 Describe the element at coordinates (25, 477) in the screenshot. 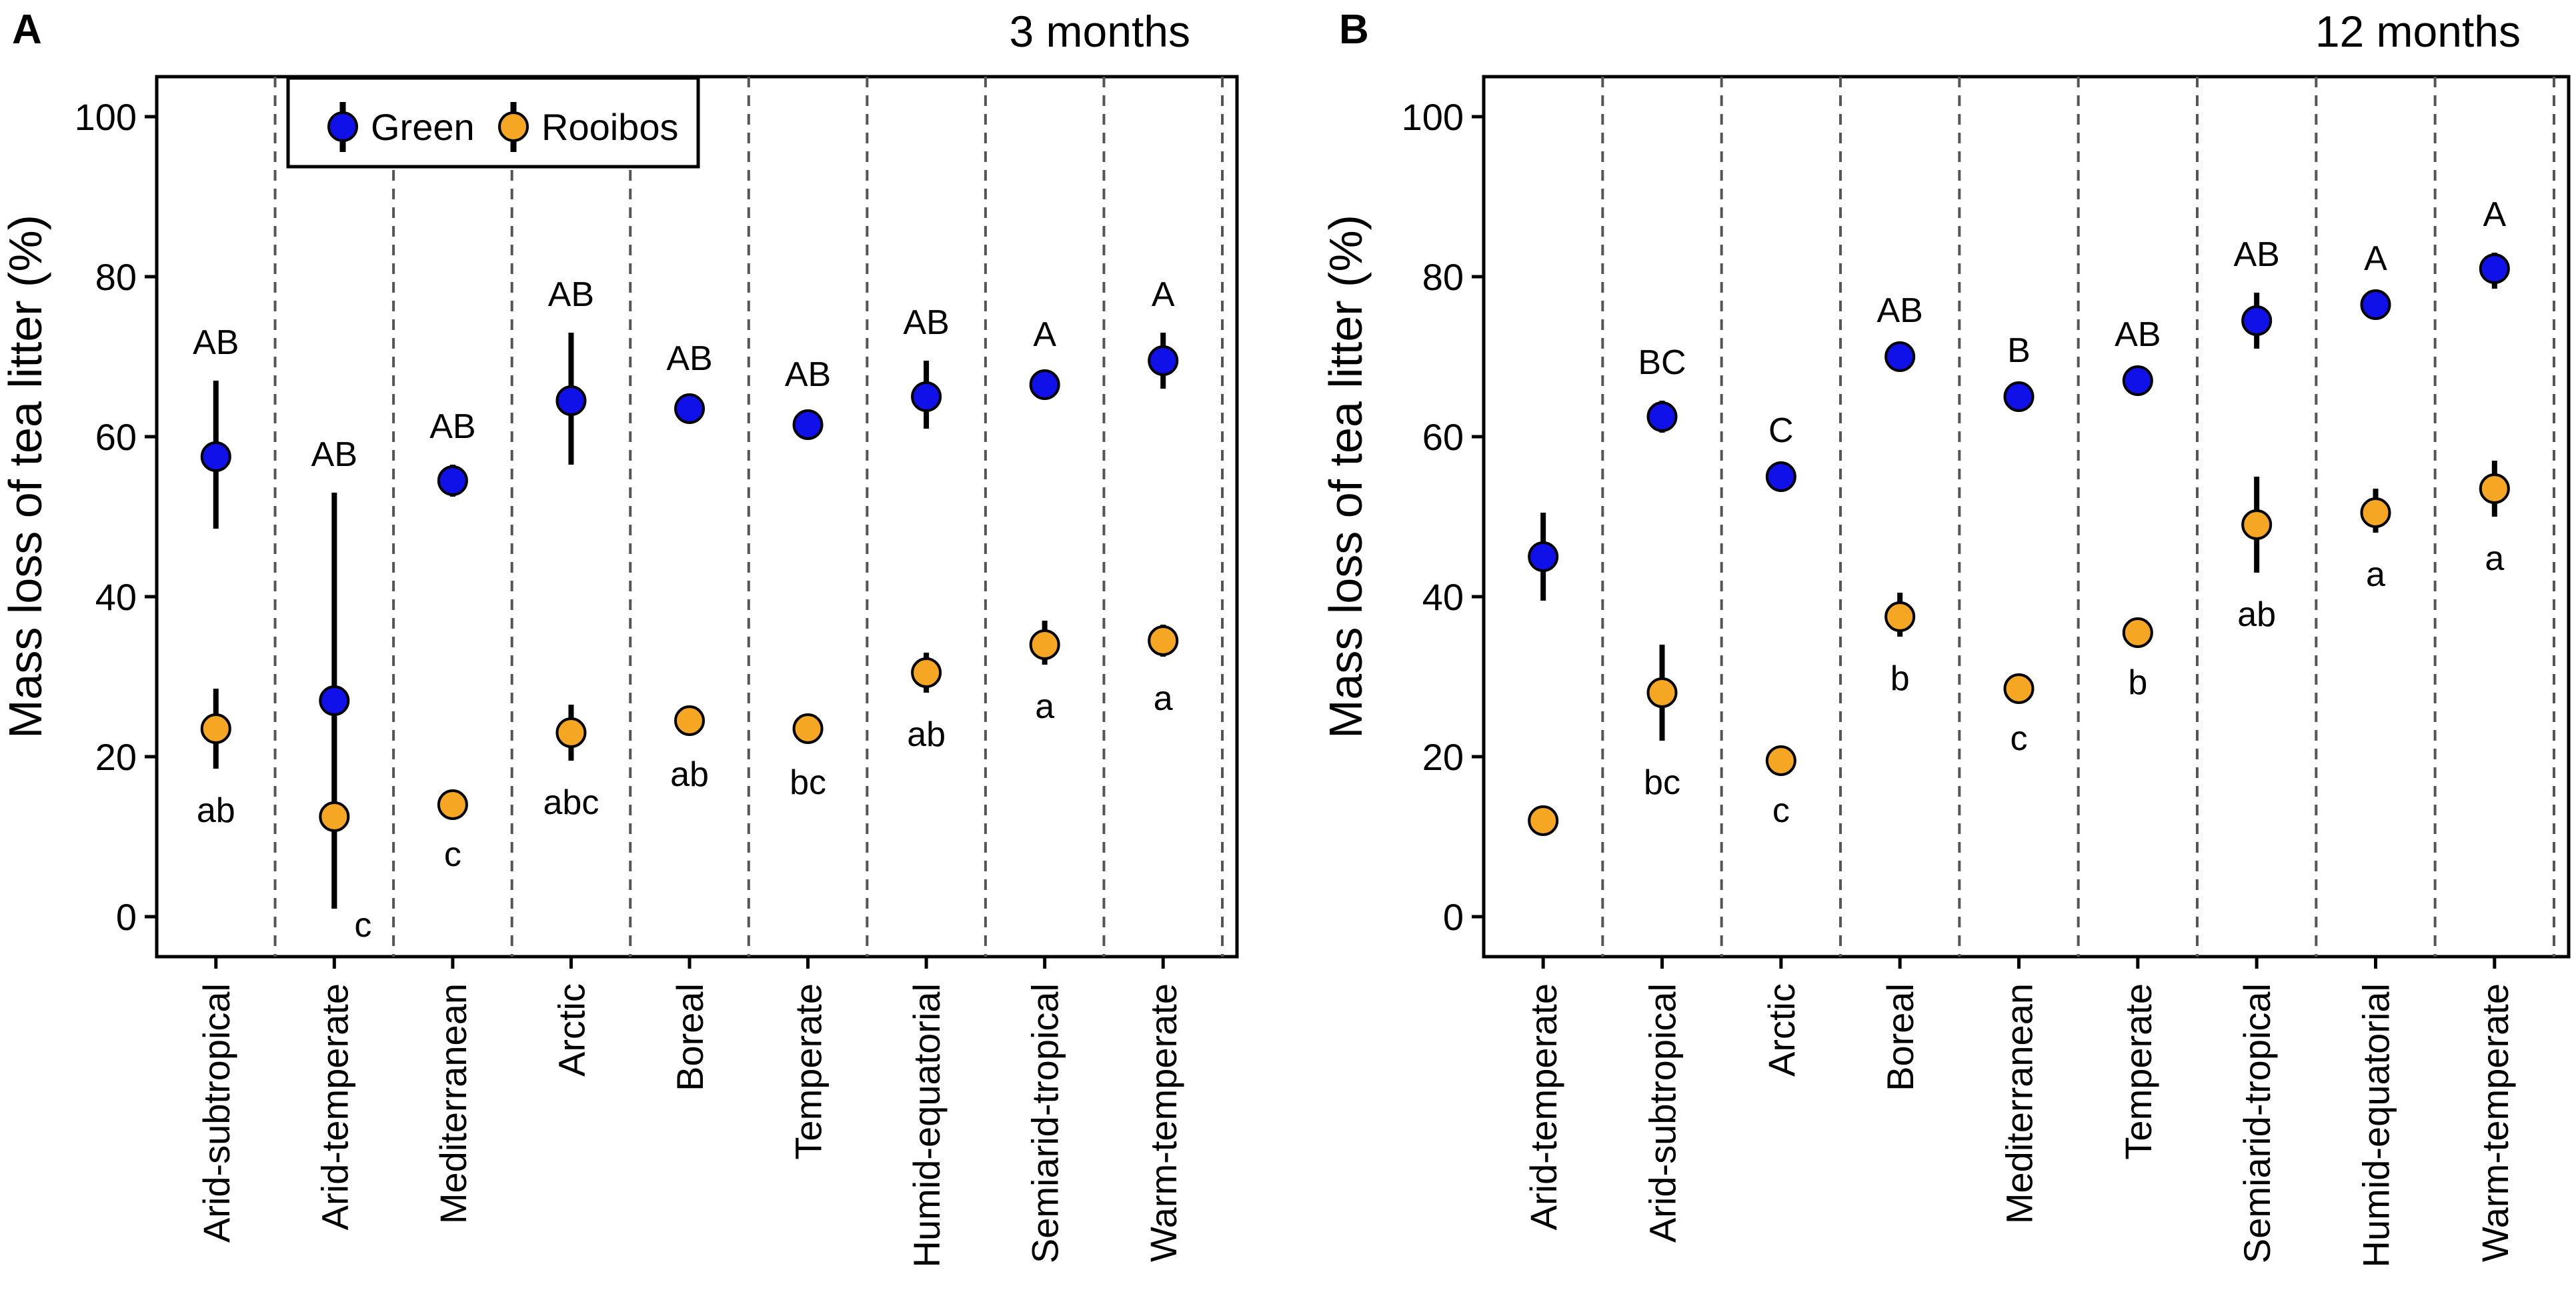

I see `panel-a-y-axis-label: Mass loss of tea litter (%)` at that location.